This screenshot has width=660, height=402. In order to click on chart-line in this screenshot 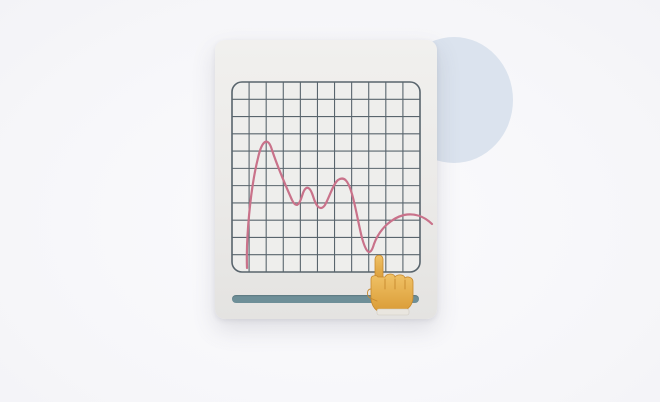, I will do `click(339, 205)`.